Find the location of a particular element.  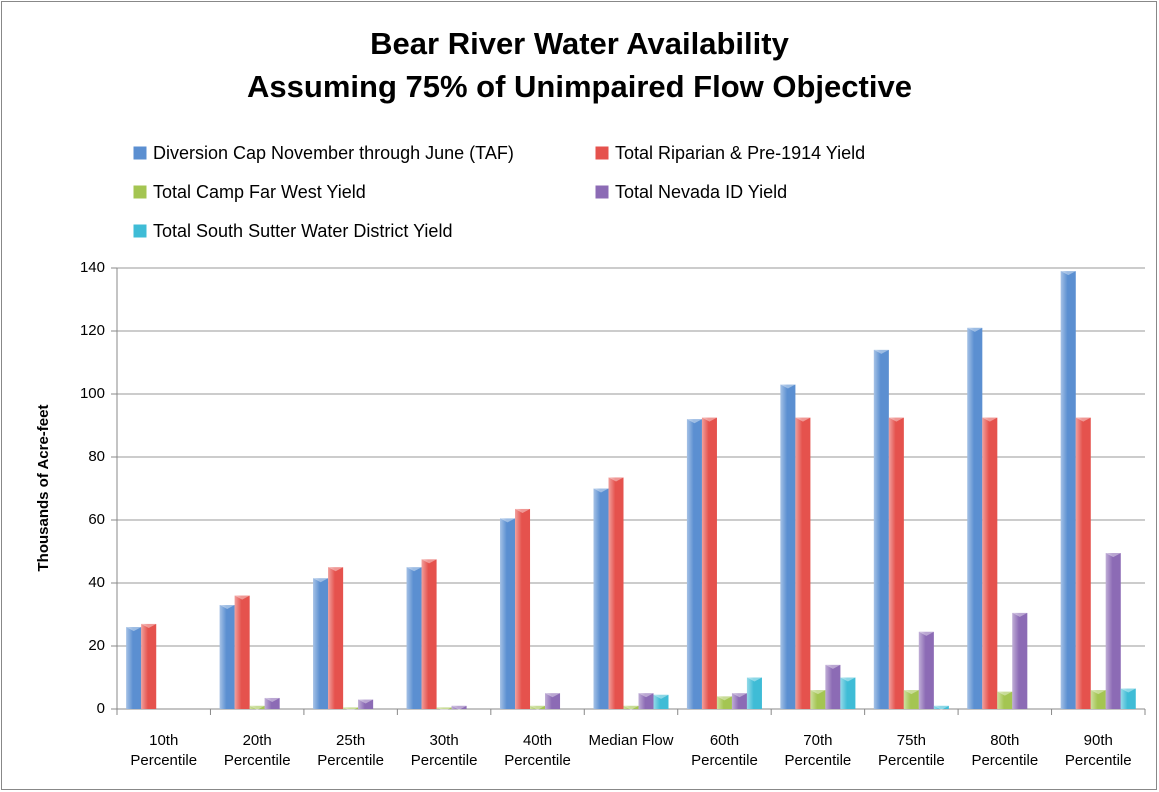

x-tick-label: 25th Percentile is located at coordinates (350, 750).